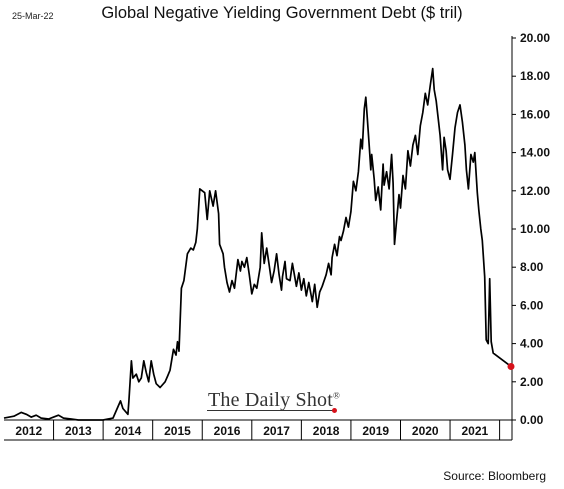  Describe the element at coordinates (535, 153) in the screenshot. I see `y-tick-label: 14.00` at that location.